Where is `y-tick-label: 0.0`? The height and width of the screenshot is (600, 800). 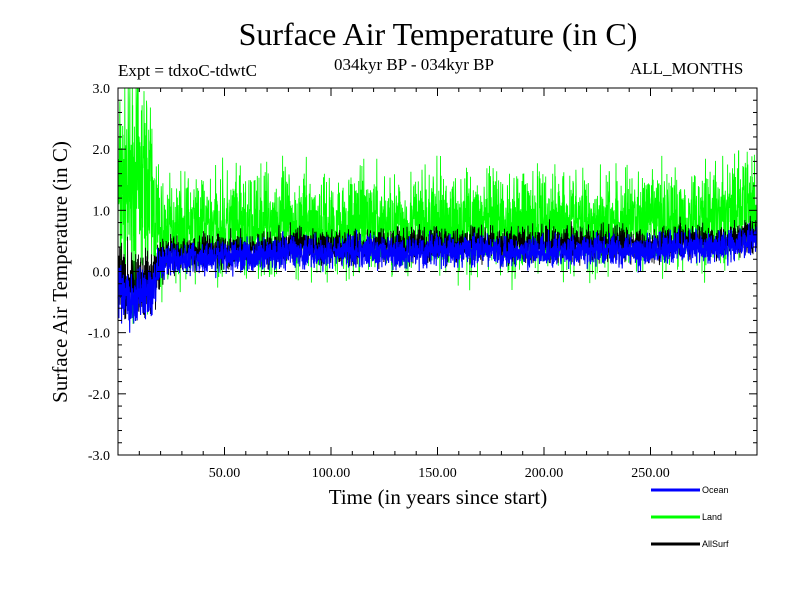
y-tick-label: 0.0 is located at coordinates (102, 273).